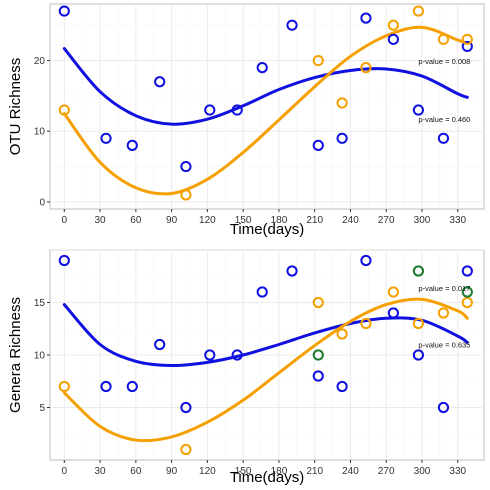 The height and width of the screenshot is (490, 490). Describe the element at coordinates (65, 471) in the screenshot. I see `genera-x-tick-label: 0` at that location.